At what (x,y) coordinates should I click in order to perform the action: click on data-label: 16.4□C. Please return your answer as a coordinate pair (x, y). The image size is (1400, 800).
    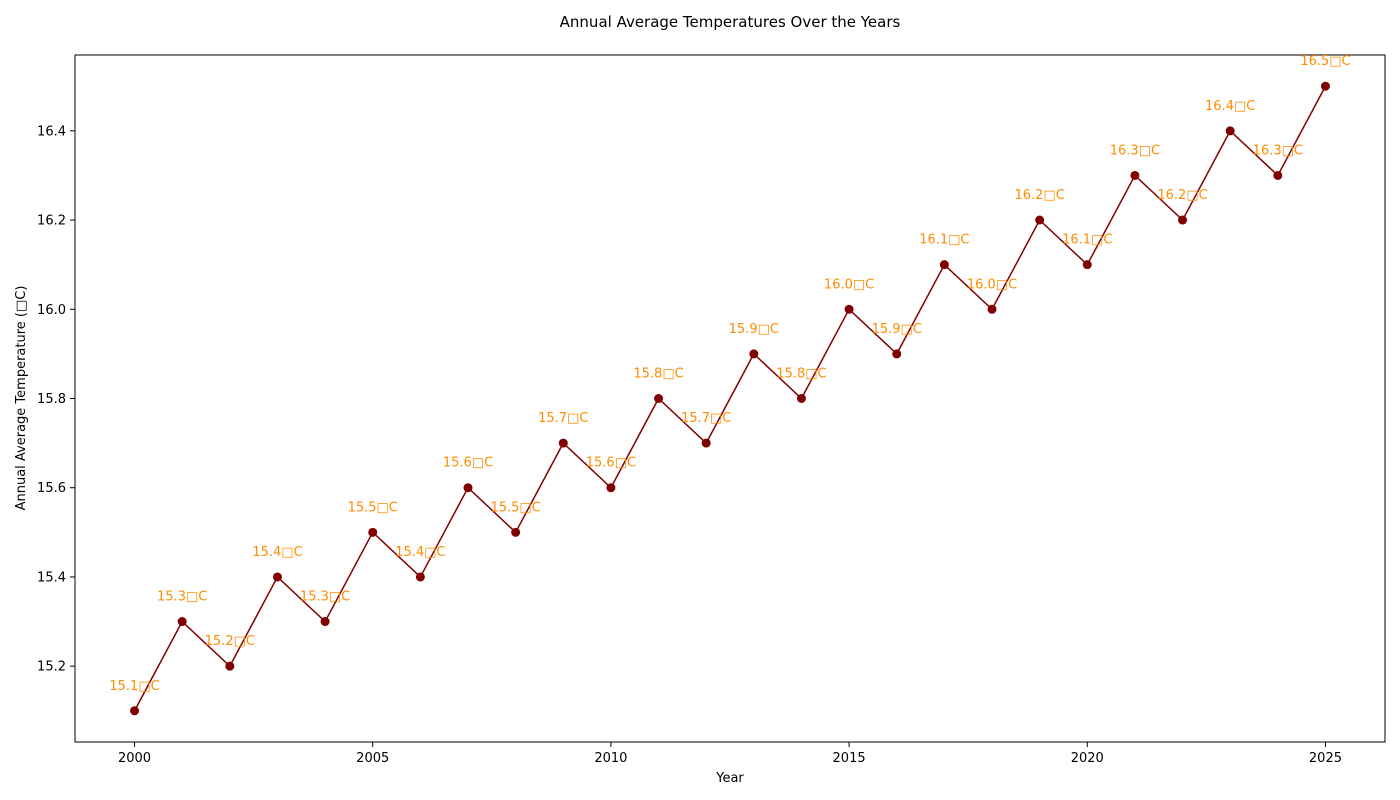
    Looking at the image, I should click on (1230, 106).